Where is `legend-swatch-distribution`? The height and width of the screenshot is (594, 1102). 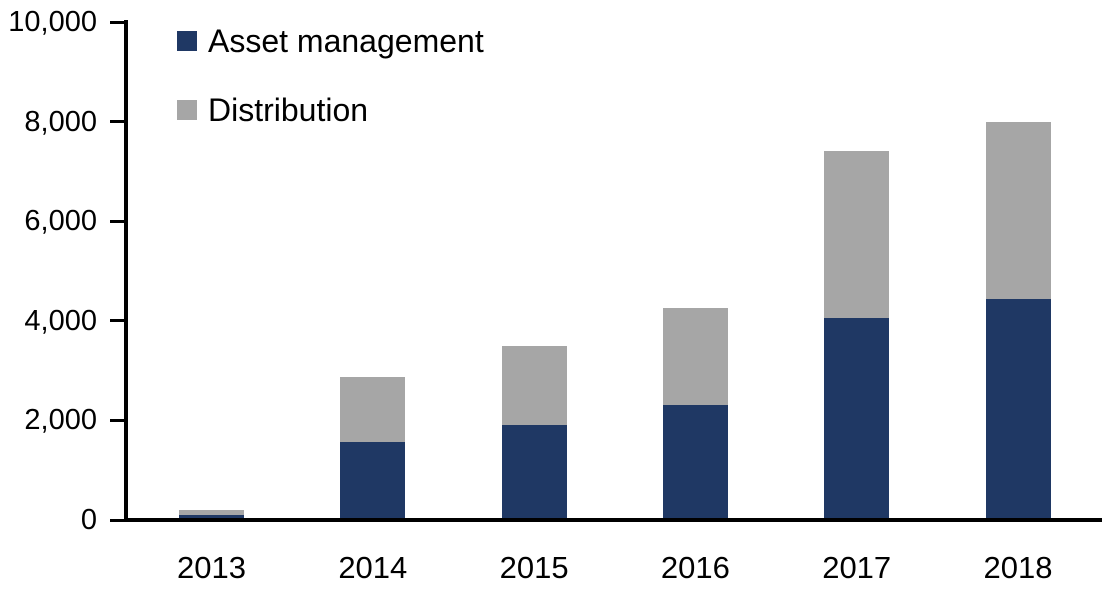 legend-swatch-distribution is located at coordinates (187, 110).